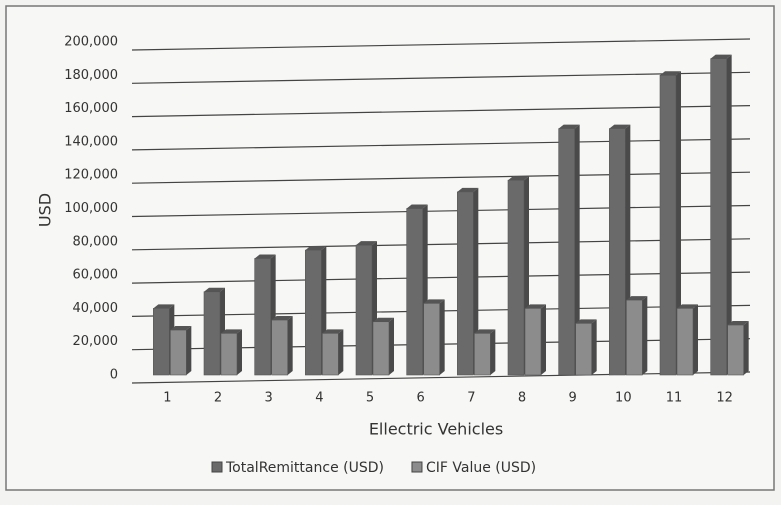  Describe the element at coordinates (724, 398) in the screenshot. I see `x-tick-label: 12` at that location.